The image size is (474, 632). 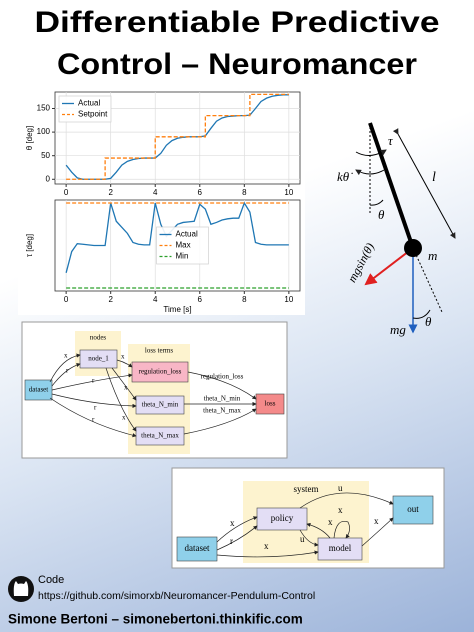 What do you see at coordinates (432, 255) in the screenshot?
I see `label: m` at bounding box center [432, 255].